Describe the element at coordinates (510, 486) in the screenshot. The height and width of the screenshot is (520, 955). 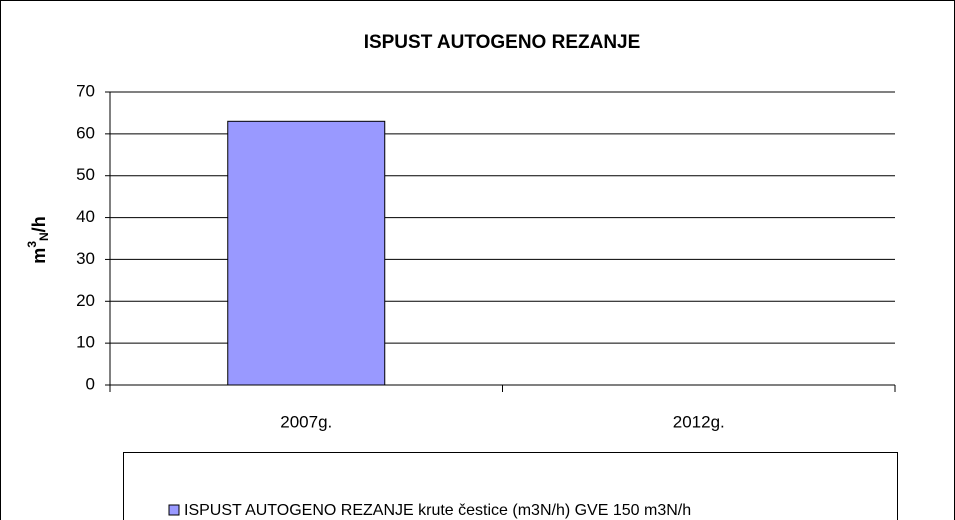
I see `legend-box` at that location.